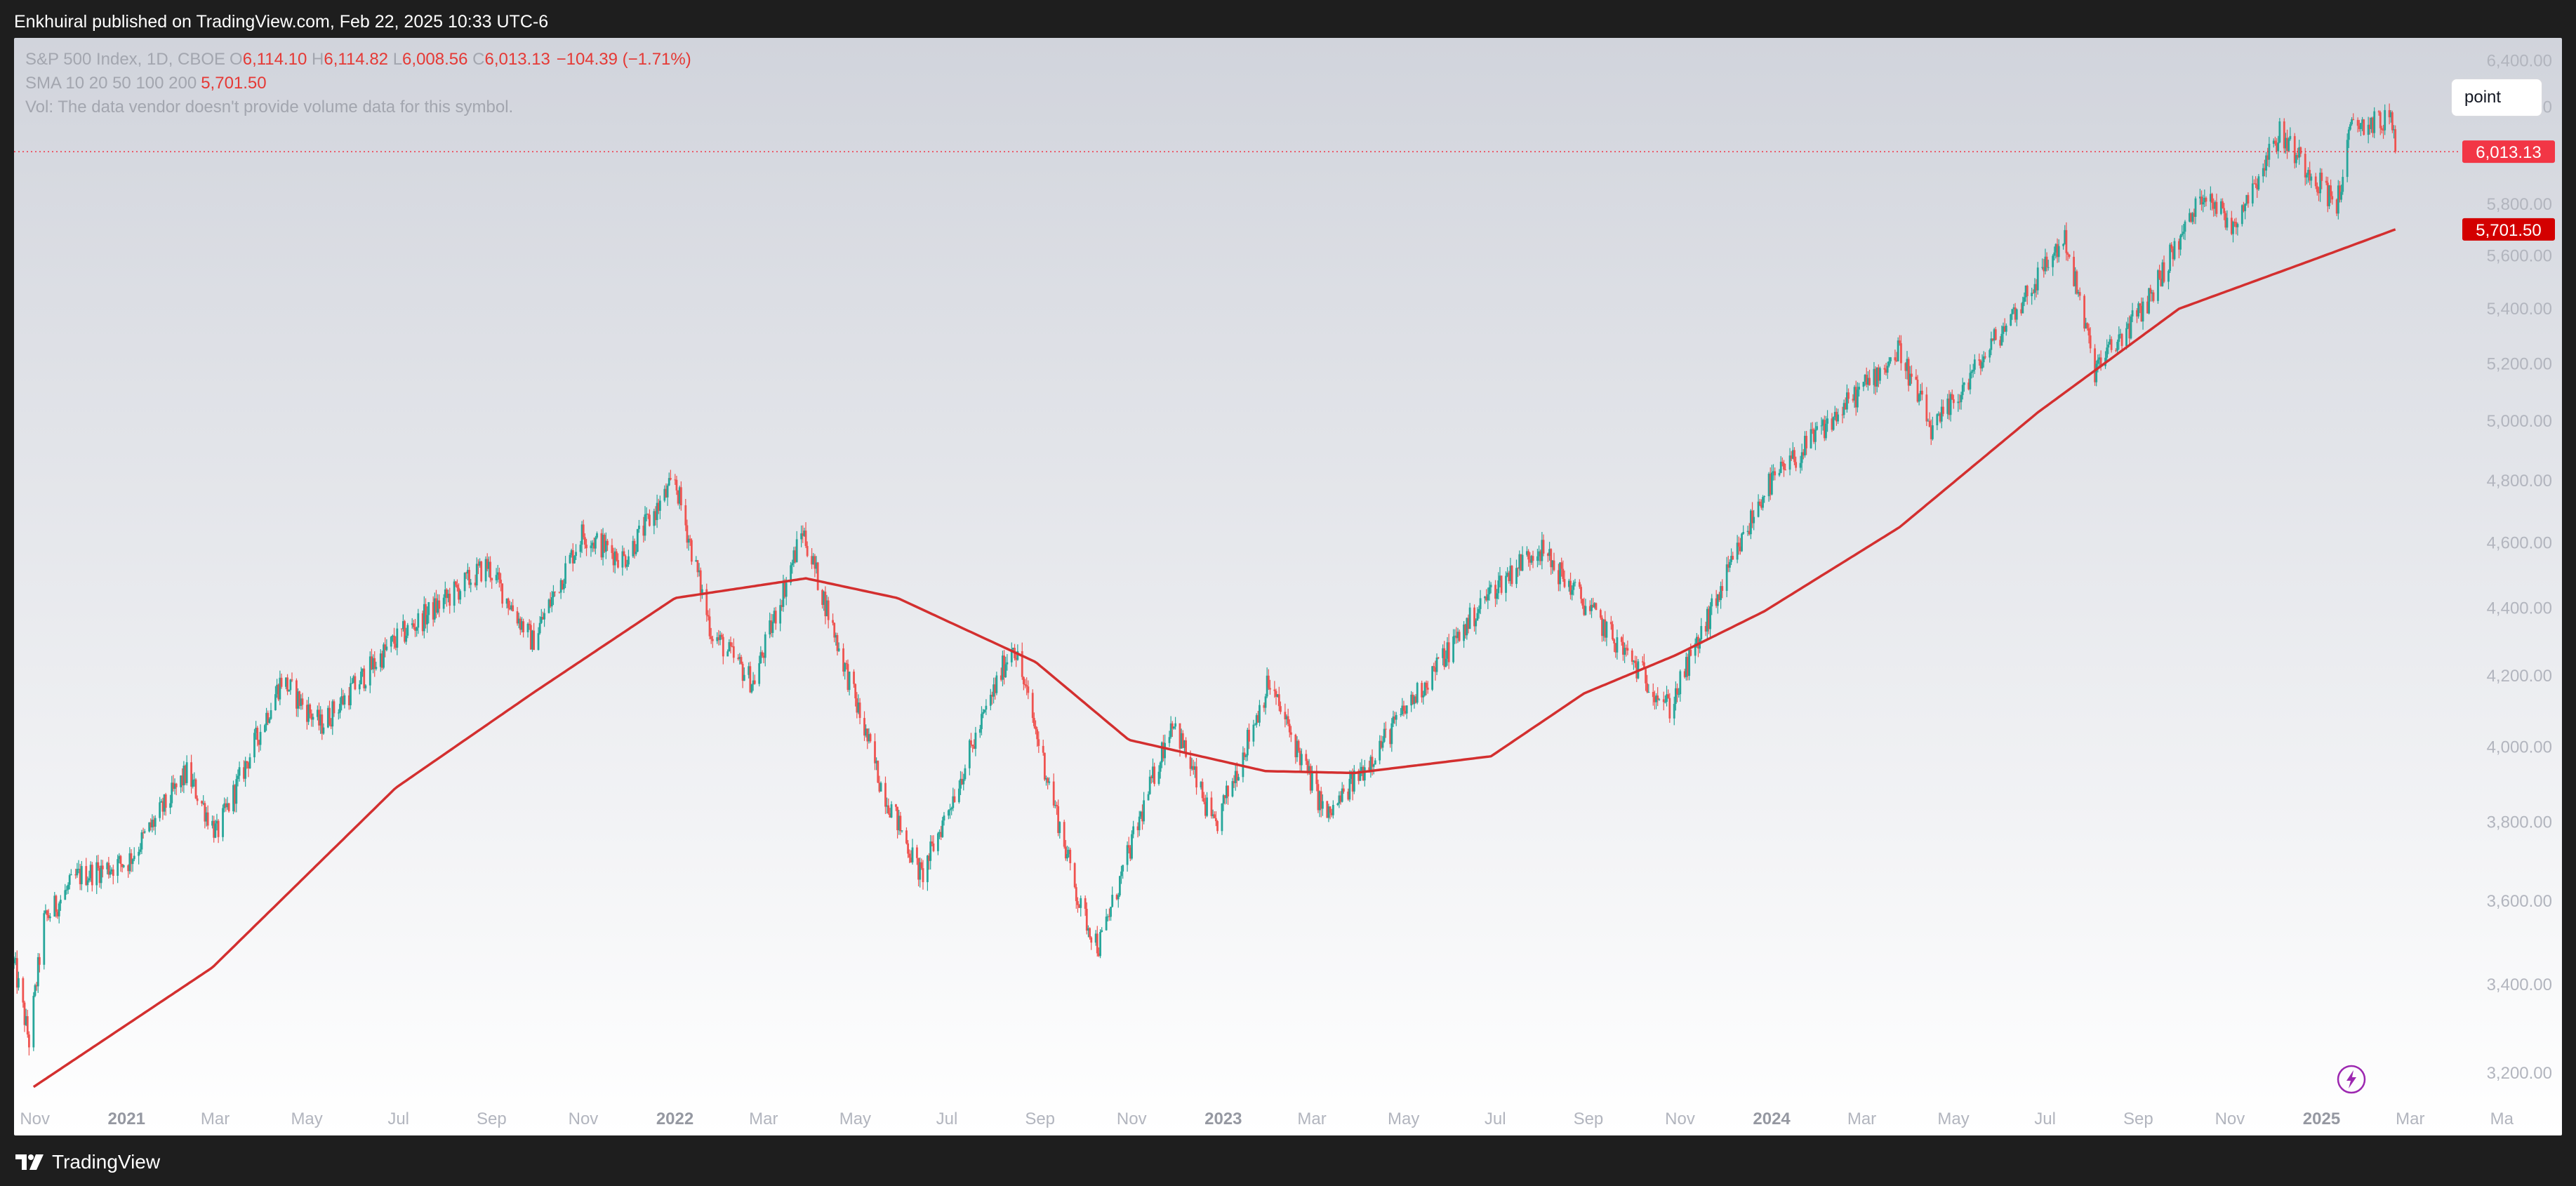 The width and height of the screenshot is (2576, 1186). Describe the element at coordinates (2352, 1079) in the screenshot. I see `lightning-icon` at that location.